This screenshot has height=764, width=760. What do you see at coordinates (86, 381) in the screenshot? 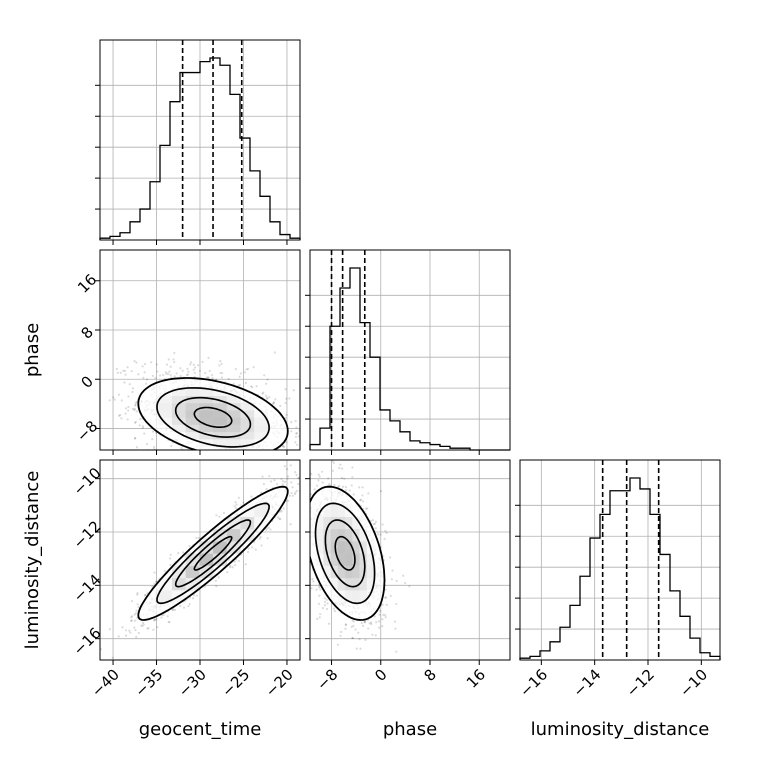
I see `y-tick-label: 0` at bounding box center [86, 381].